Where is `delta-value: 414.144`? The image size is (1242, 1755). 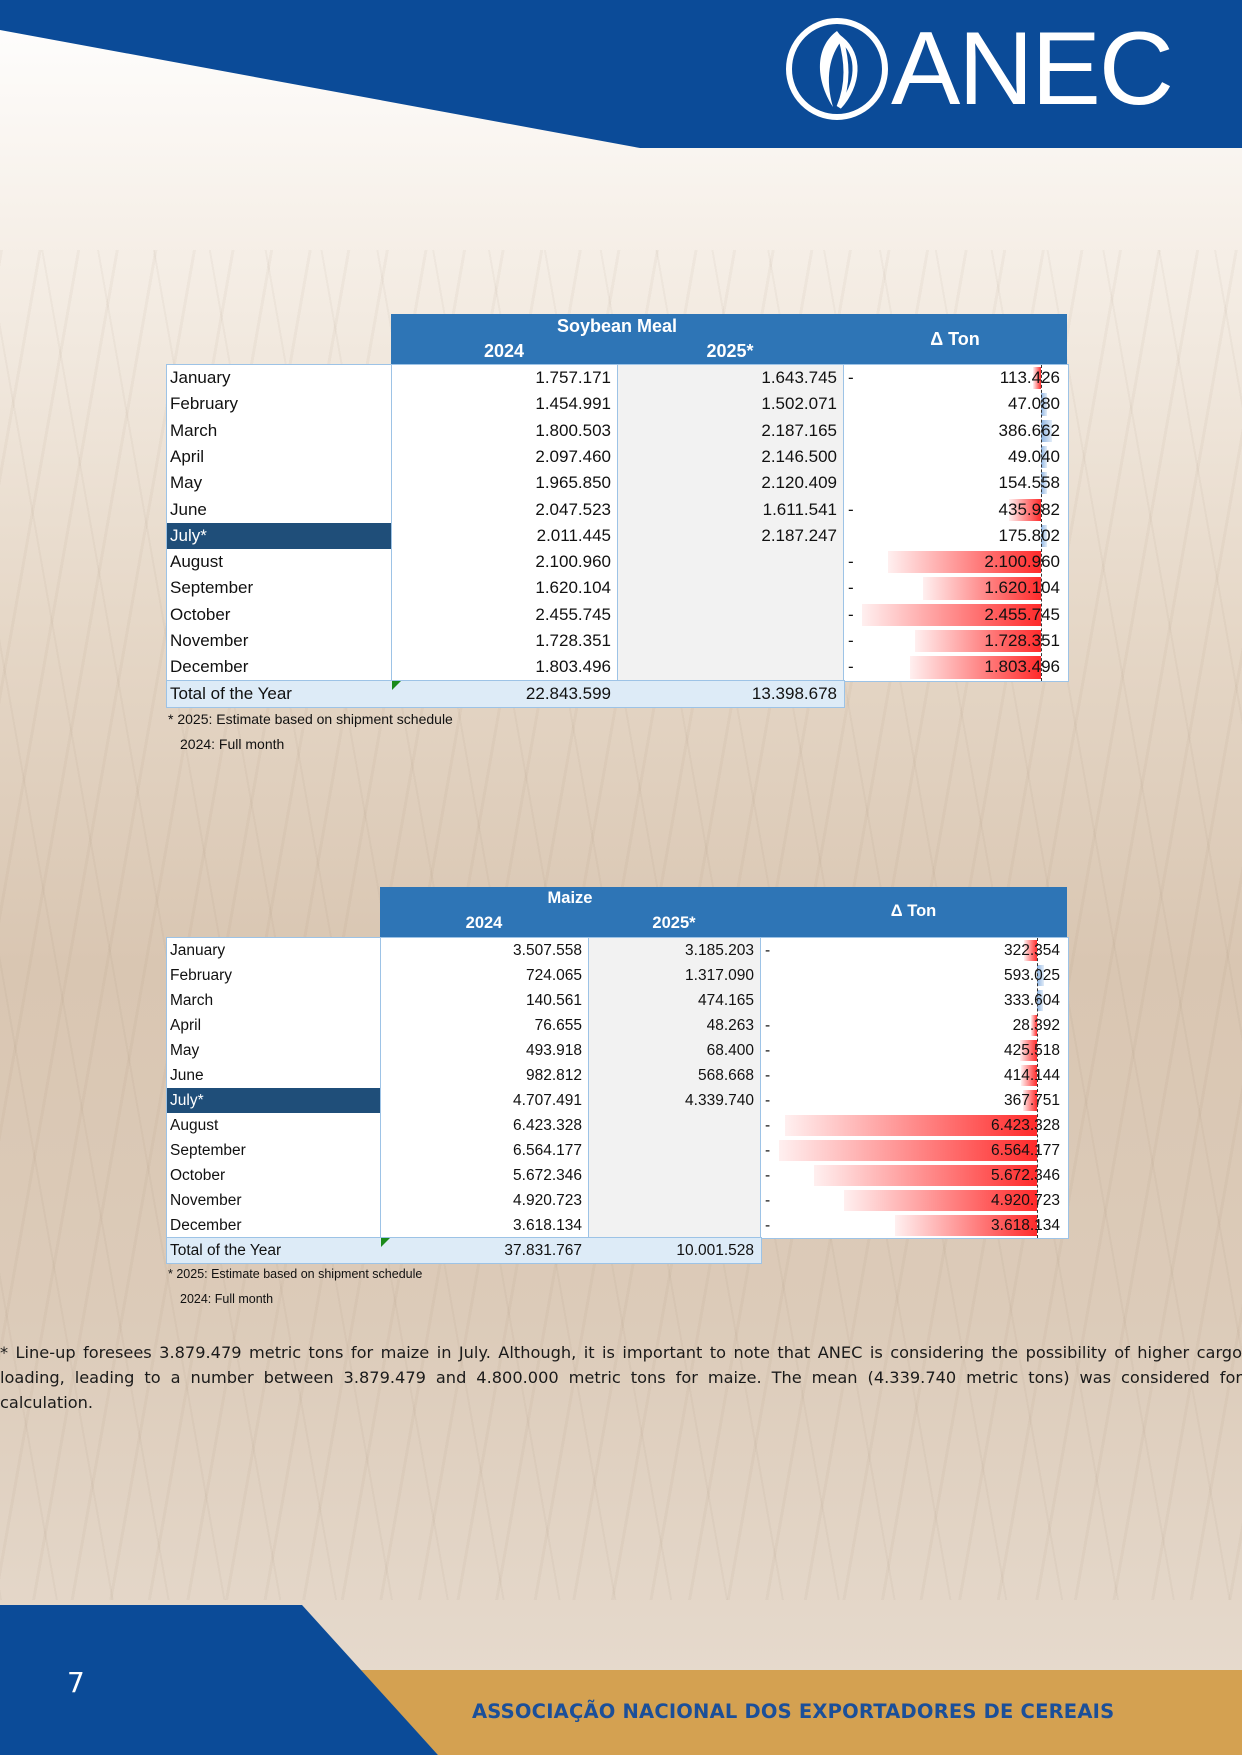
delta-value: 414.144 is located at coordinates (1031, 1075).